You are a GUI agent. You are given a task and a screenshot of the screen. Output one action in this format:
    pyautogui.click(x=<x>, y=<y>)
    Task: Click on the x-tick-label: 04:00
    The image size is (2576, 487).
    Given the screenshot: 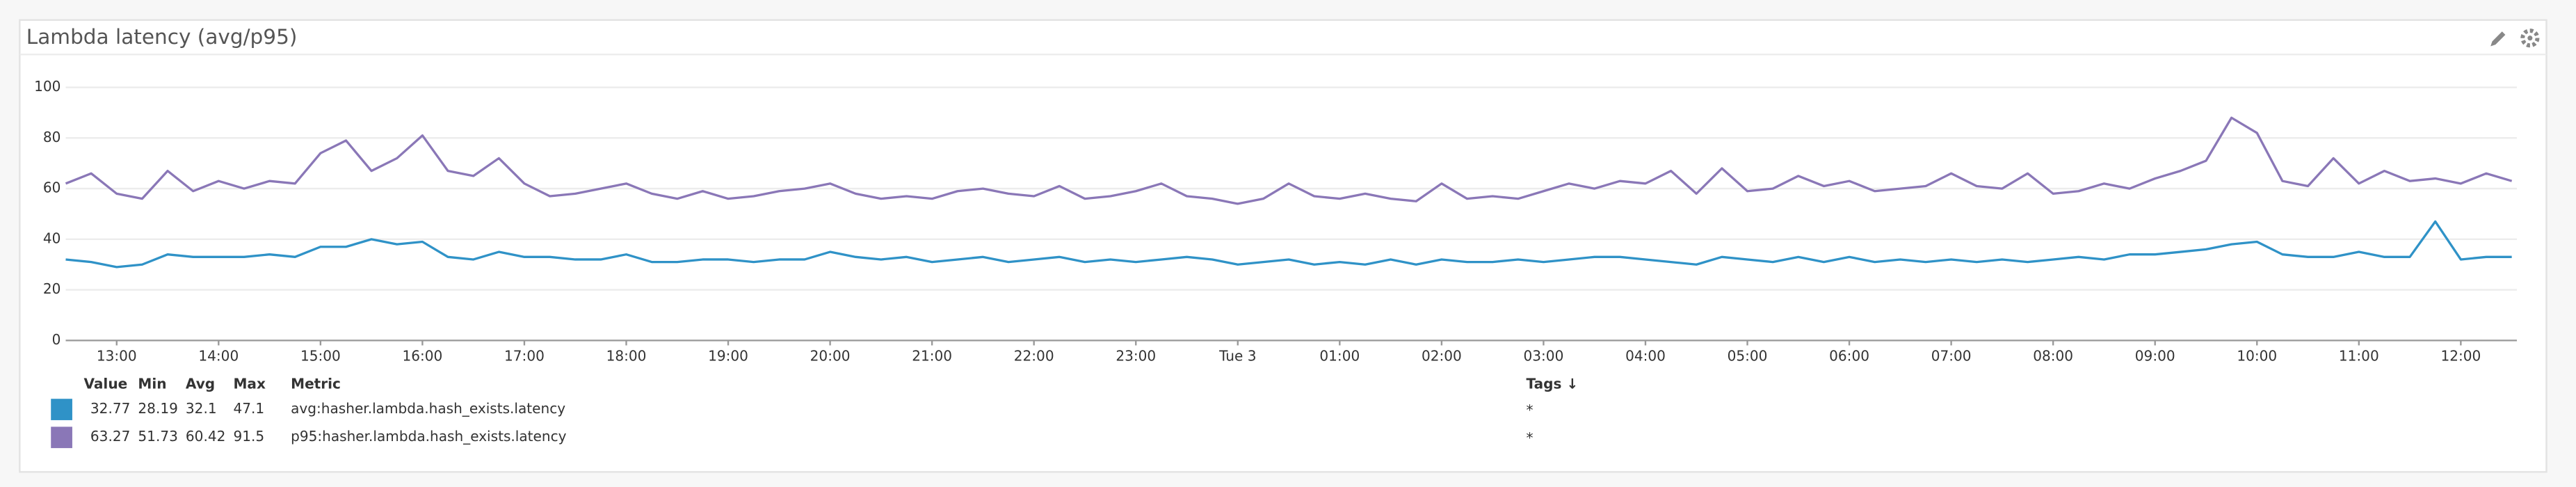 What is the action you would take?
    pyautogui.click(x=1645, y=355)
    